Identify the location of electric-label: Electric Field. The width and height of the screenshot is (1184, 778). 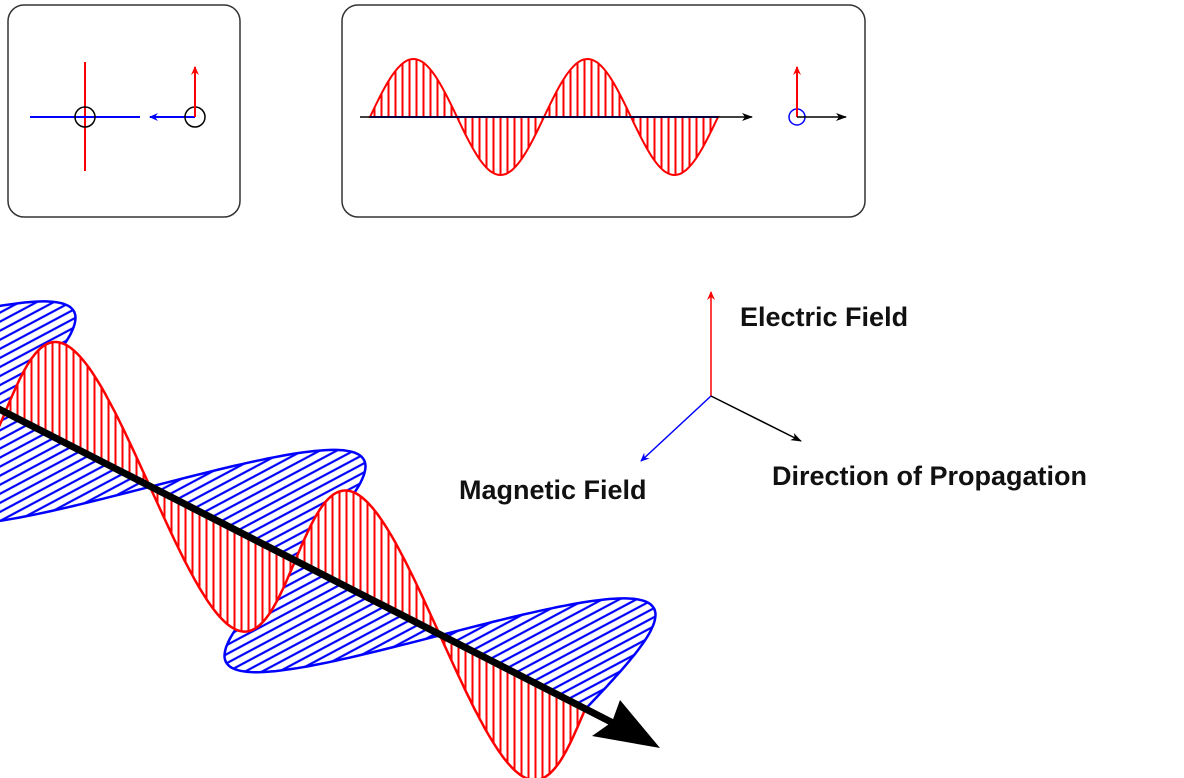
(824, 317).